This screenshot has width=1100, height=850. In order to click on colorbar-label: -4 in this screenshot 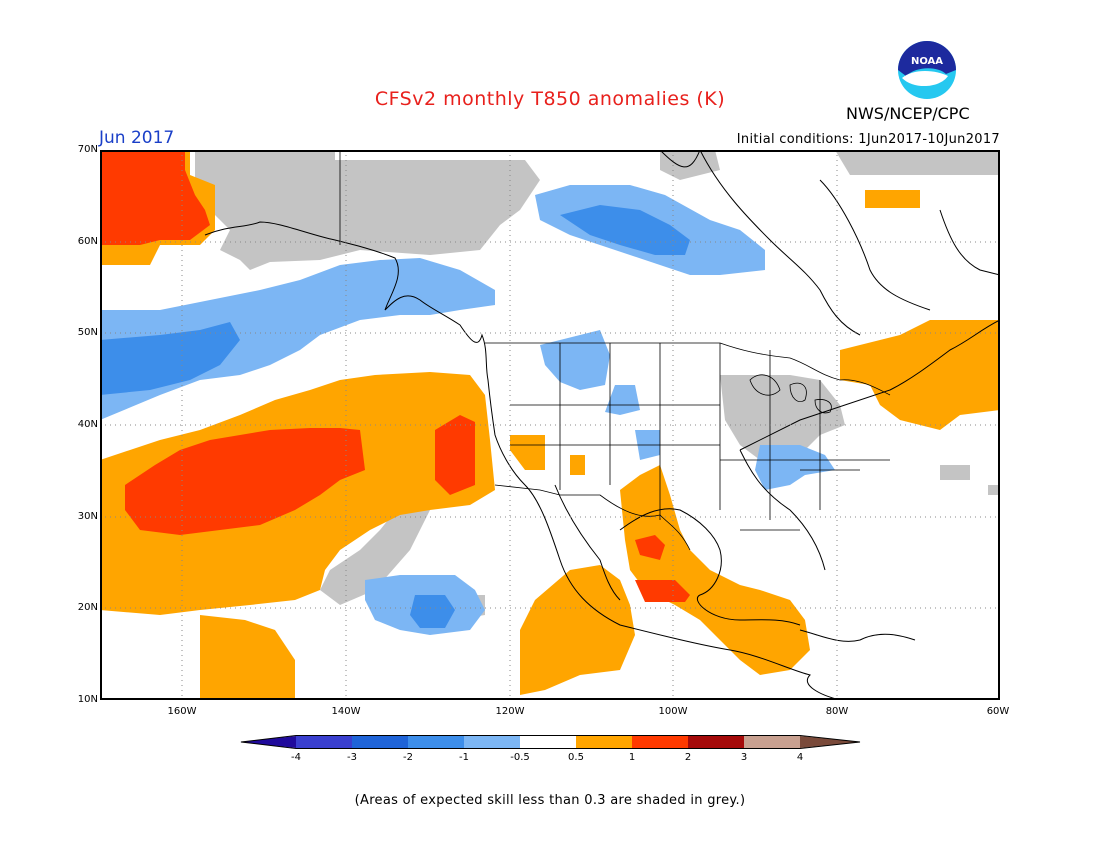, I will do `click(296, 757)`.